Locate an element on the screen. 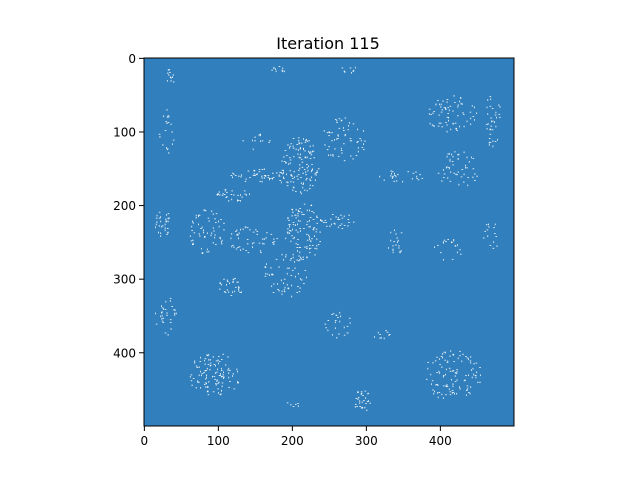 The image size is (640, 480). y-tick-label-1: 100 is located at coordinates (124, 132).